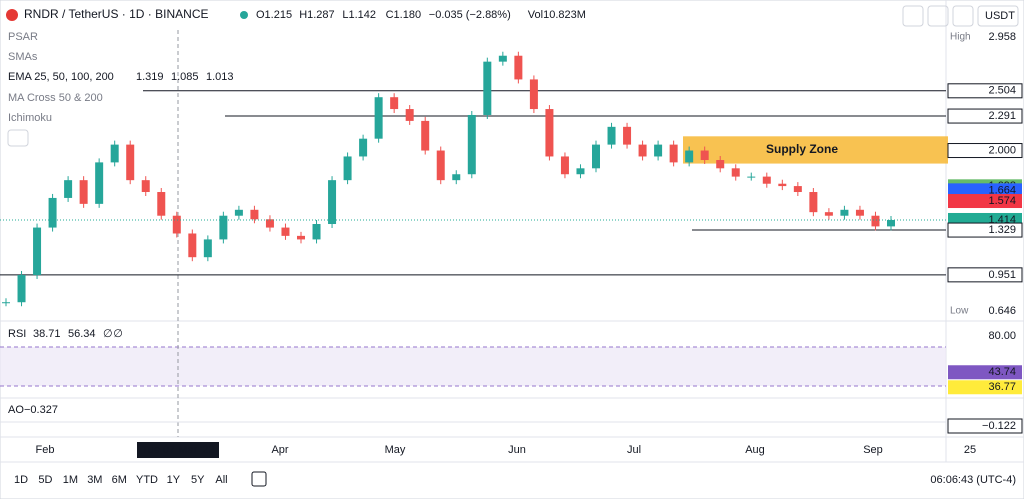 The height and width of the screenshot is (499, 1024). What do you see at coordinates (316, 15) in the screenshot?
I see `ohlc-item: H1.287` at bounding box center [316, 15].